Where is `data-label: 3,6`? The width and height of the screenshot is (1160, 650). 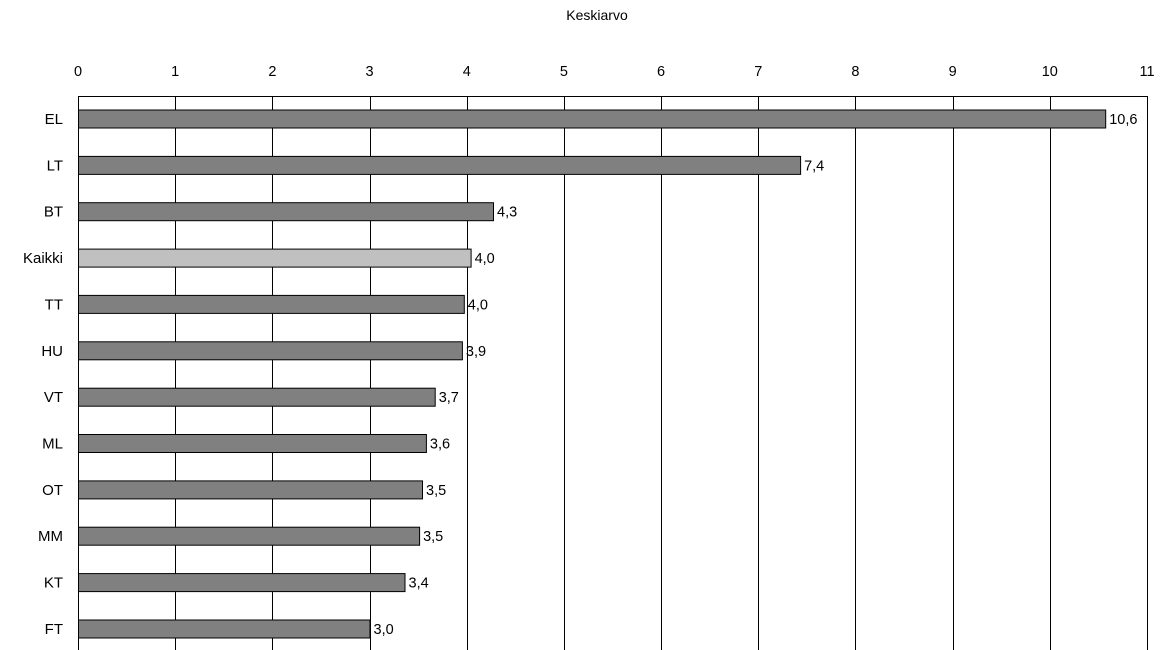 data-label: 3,6 is located at coordinates (440, 445).